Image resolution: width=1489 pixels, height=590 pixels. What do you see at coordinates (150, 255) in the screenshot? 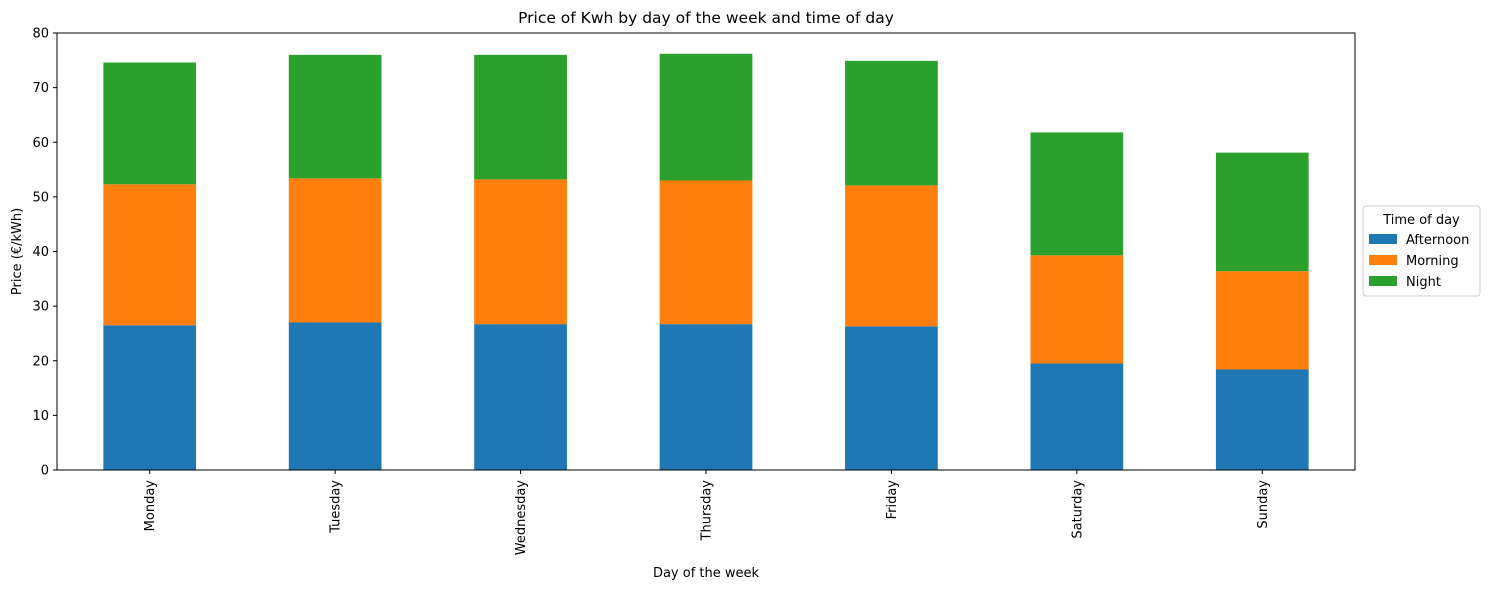
I see `bar-morning-monday` at bounding box center [150, 255].